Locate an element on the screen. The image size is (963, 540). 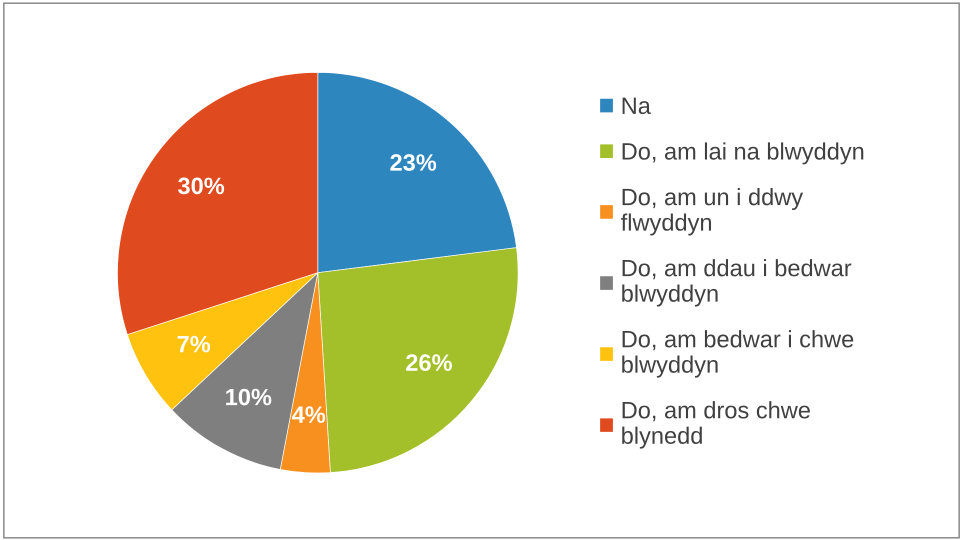
data-label: 23% is located at coordinates (413, 162).